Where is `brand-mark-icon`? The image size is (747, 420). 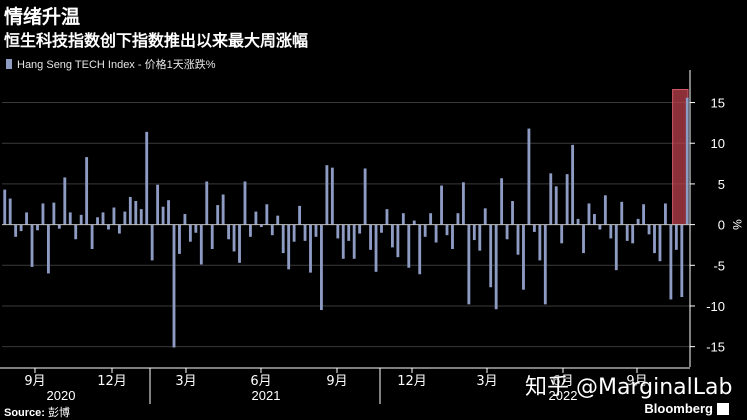 brand-mark-icon is located at coordinates (723, 408).